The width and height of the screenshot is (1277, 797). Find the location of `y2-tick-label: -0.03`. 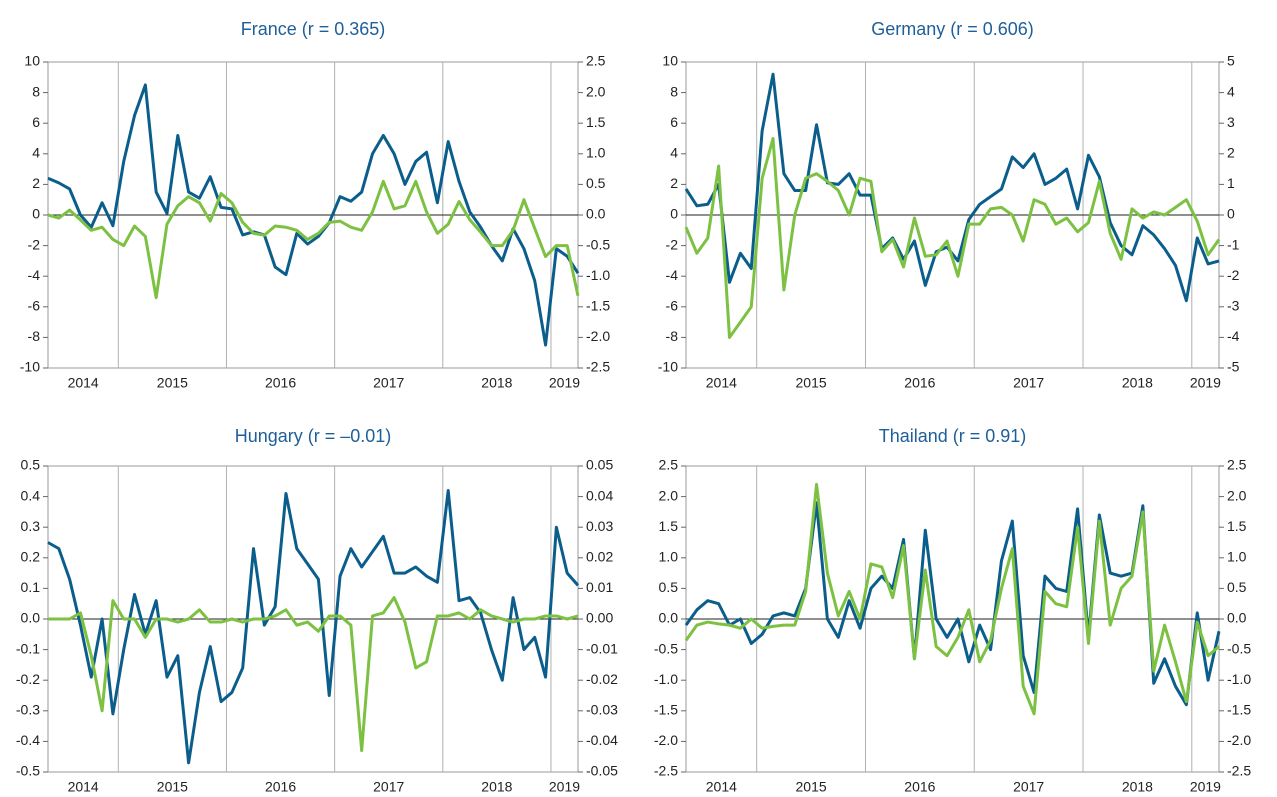

y2-tick-label: -0.03 is located at coordinates (602, 710).